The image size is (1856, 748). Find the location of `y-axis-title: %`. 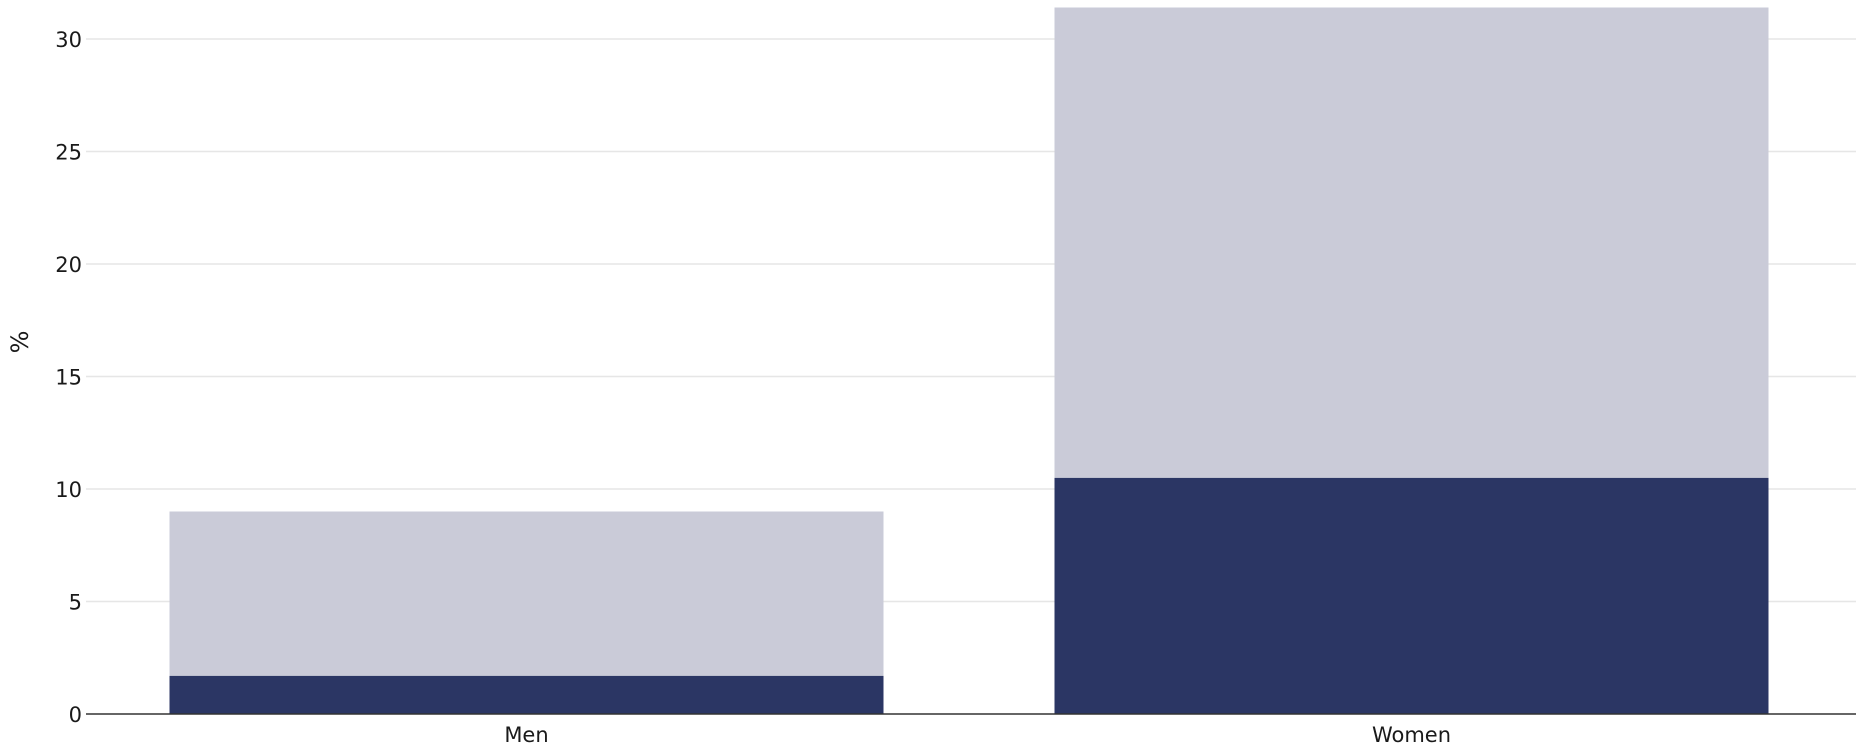

y-axis-title: % is located at coordinates (20, 342).